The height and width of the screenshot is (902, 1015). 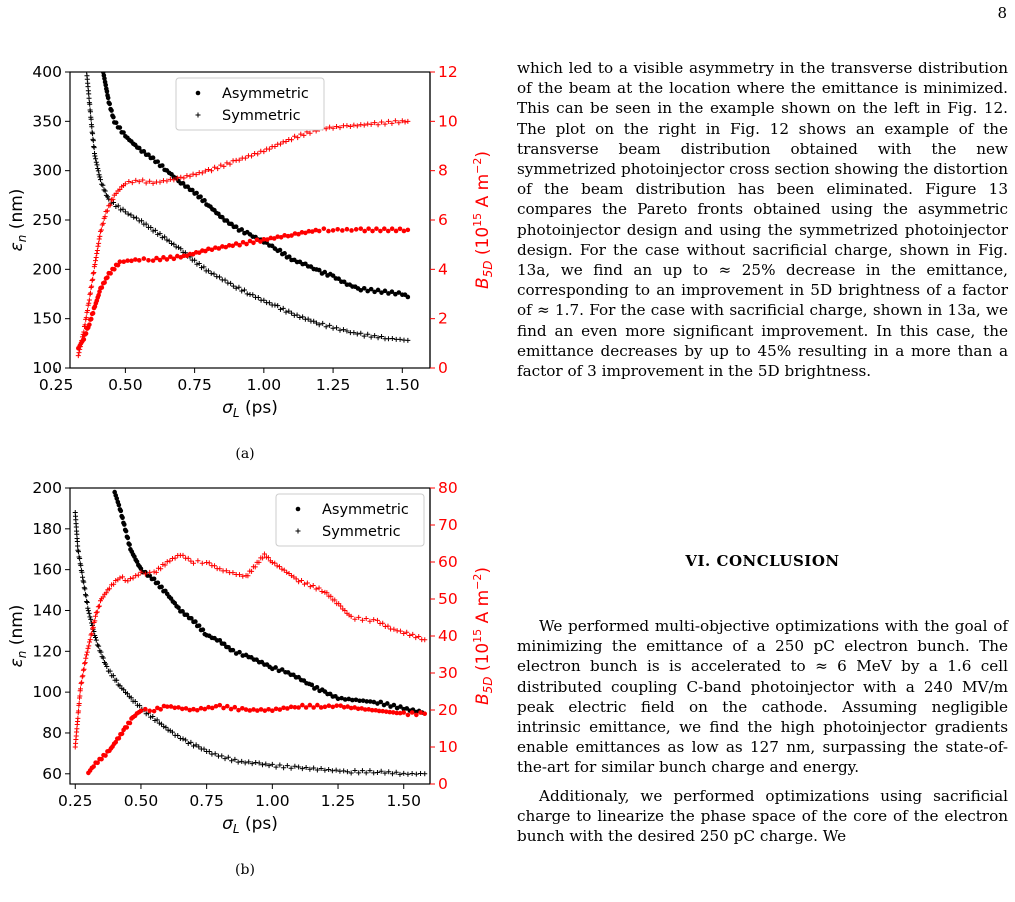 What do you see at coordinates (338, 801) in the screenshot?
I see `x-tick-label: 1.25` at bounding box center [338, 801].